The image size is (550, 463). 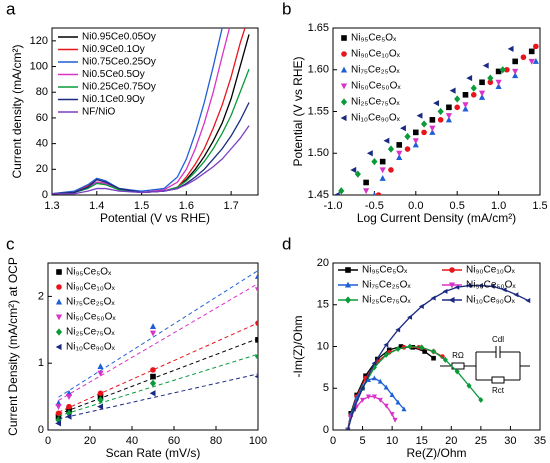 I want to click on legend-label: Ni0.5Ce0.5Oy, so click(x=113, y=74).